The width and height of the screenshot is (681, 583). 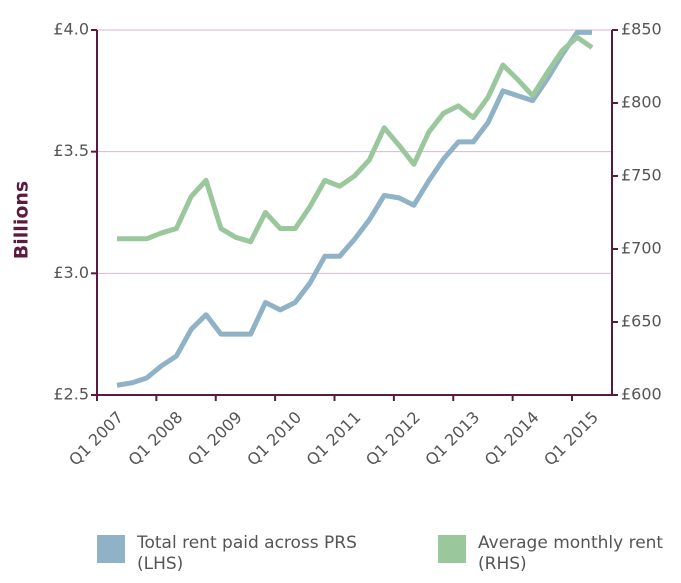 I want to click on x-tick-label: Q1 2015, so click(x=571, y=439).